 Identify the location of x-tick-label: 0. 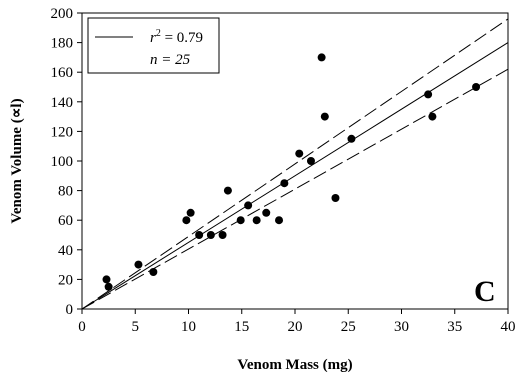
(82, 327).